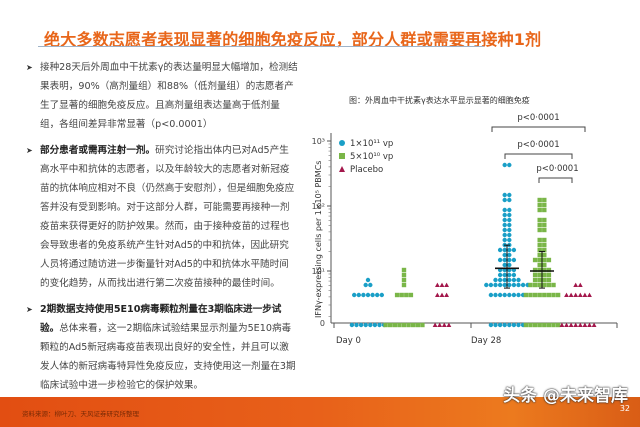  Describe the element at coordinates (161, 319) in the screenshot. I see `bullet-bold-lead: 2期数据支持使用5E10病毒颗粒剂量在3期临床进一步试验。` at that location.